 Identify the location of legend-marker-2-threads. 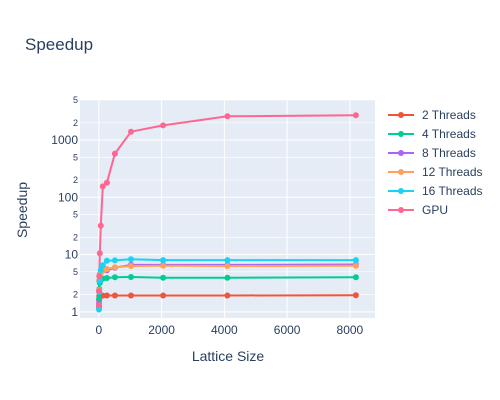
(401, 115).